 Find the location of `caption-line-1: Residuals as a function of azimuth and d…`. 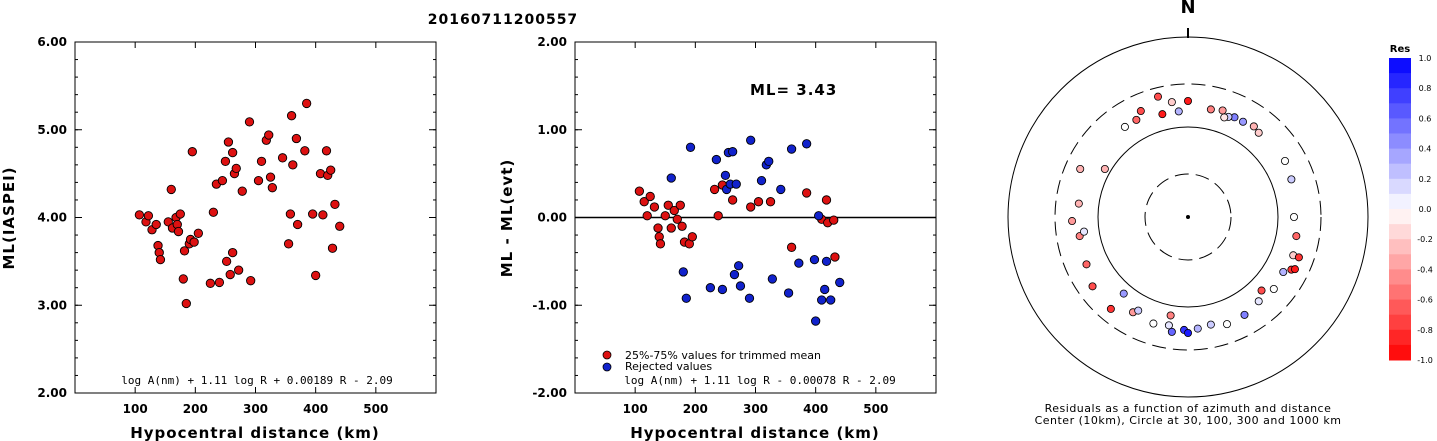

caption-line-1: Residuals as a function of azimuth and d… is located at coordinates (1188, 408).